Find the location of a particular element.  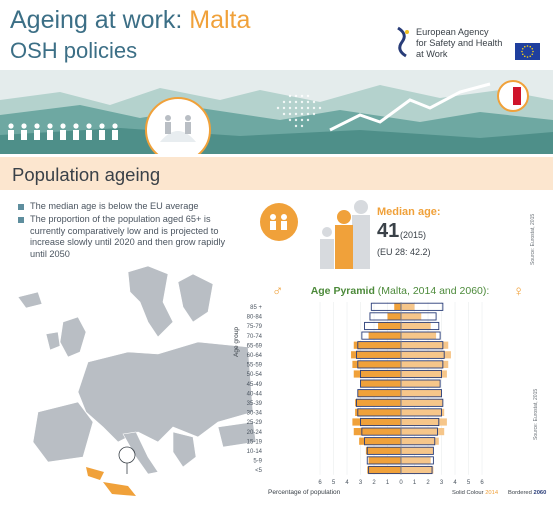

age-group-tick-label: 80-84 is located at coordinates (255, 318).